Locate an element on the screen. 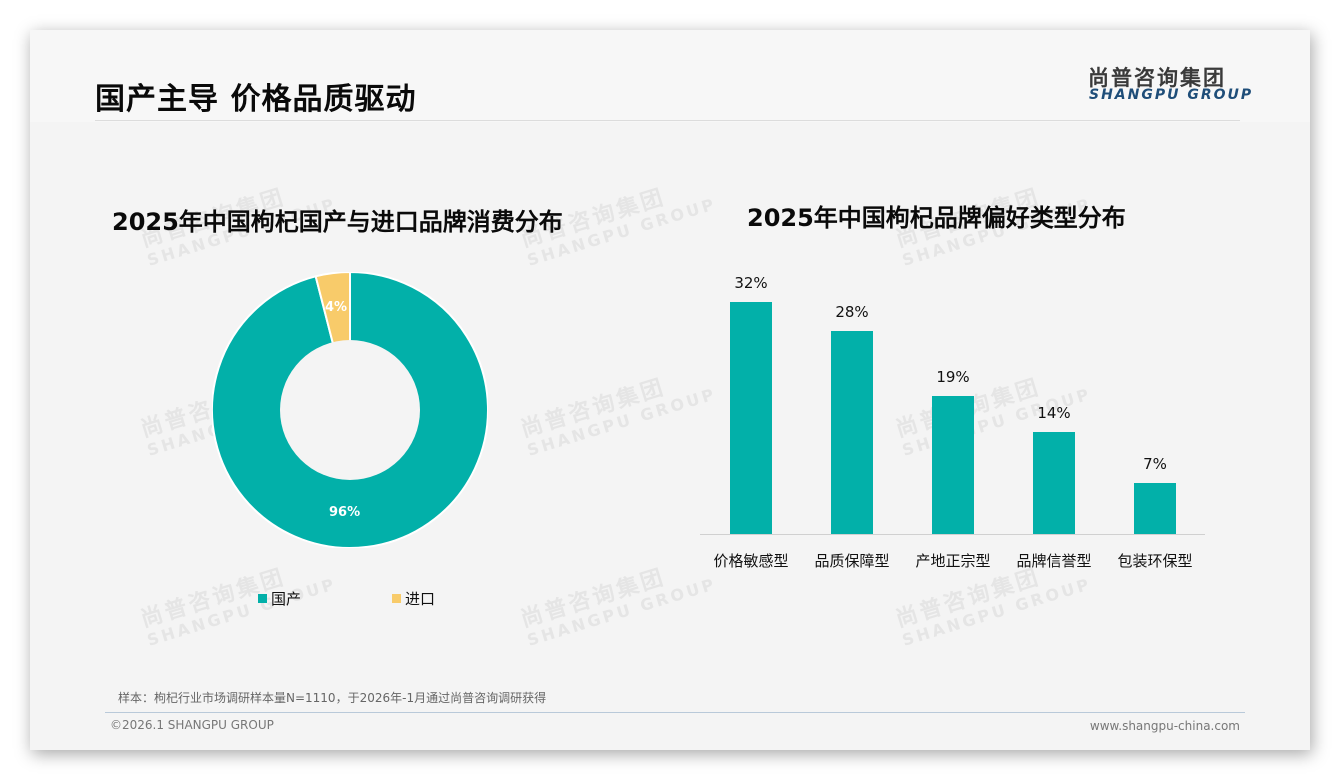 The height and width of the screenshot is (780, 1340). legend-swatch-domestic is located at coordinates (262, 598).